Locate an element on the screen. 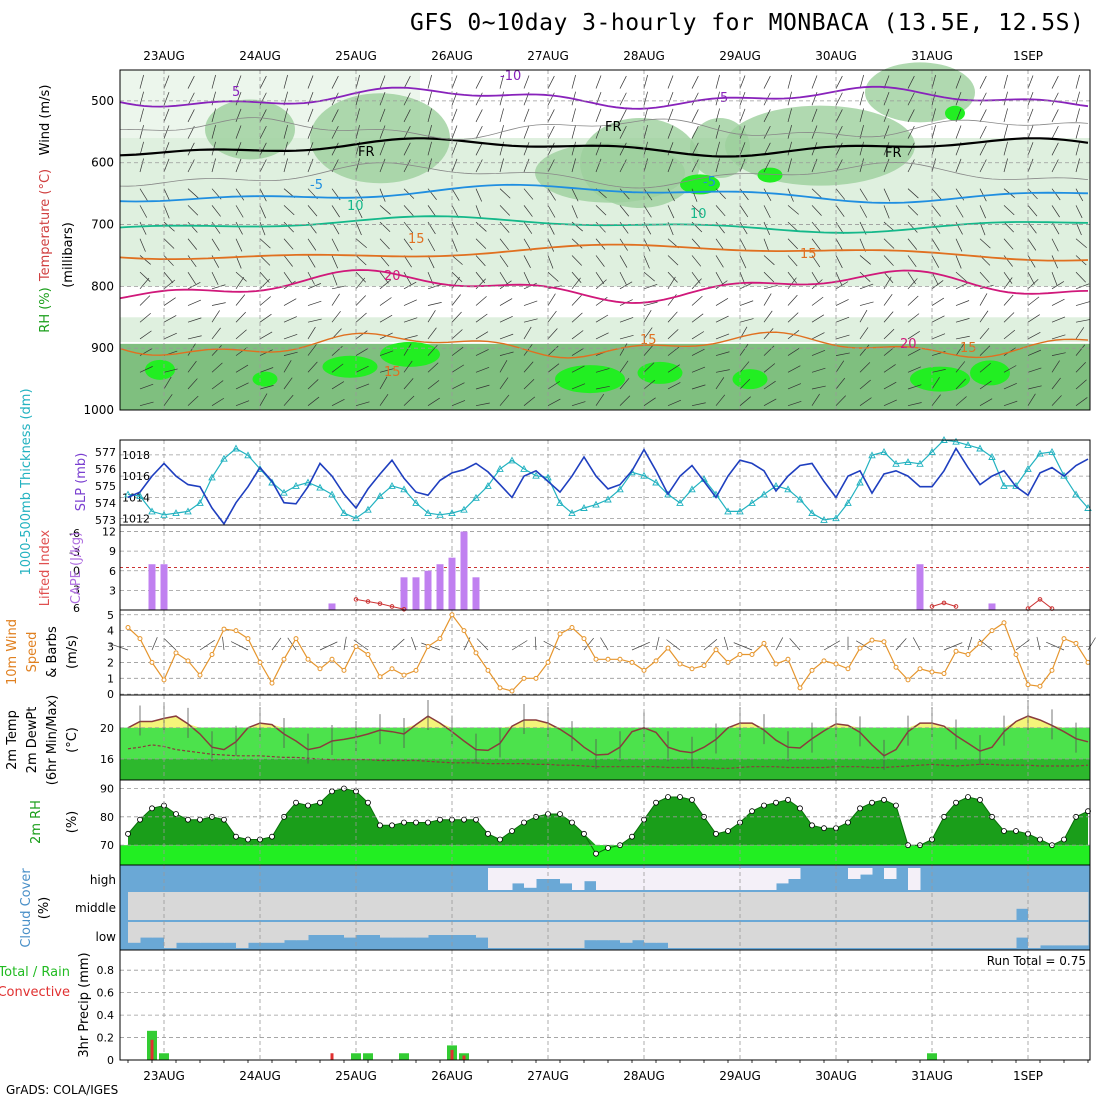 The width and height of the screenshot is (1100, 1100). precip-run-total: Run Total = 0.75 is located at coordinates (1036, 961).